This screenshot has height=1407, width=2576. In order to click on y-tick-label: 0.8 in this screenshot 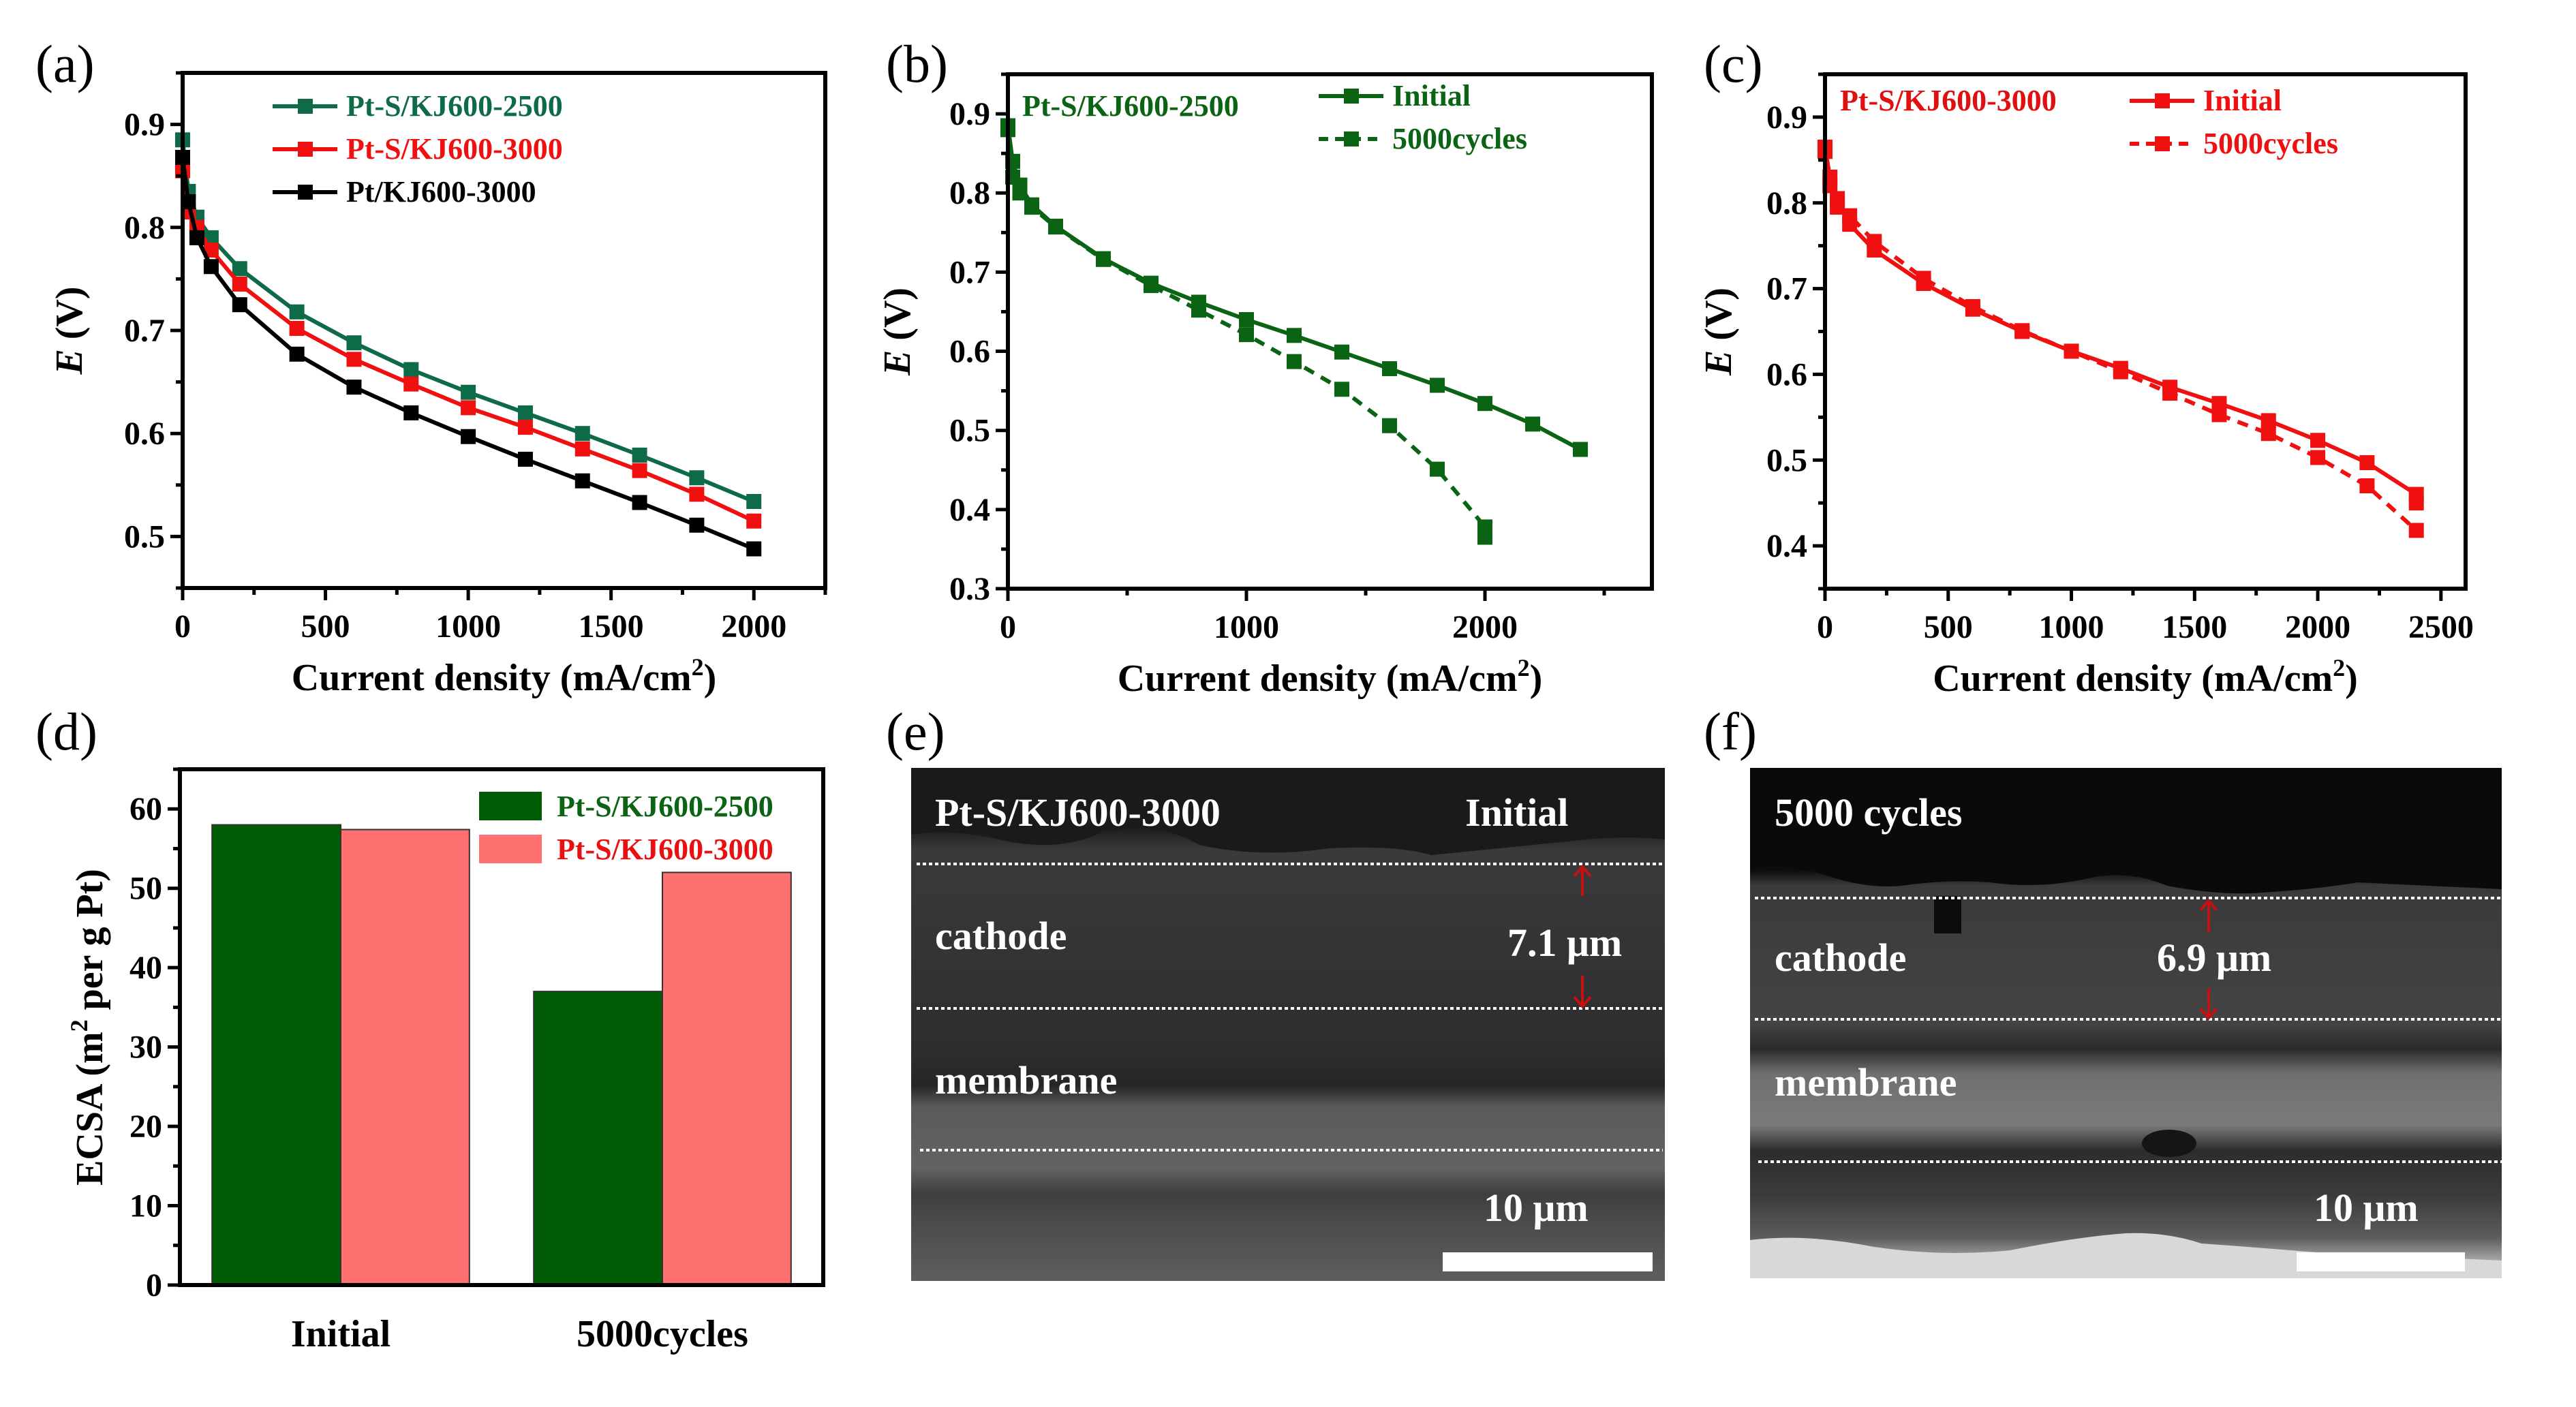, I will do `click(969, 193)`.